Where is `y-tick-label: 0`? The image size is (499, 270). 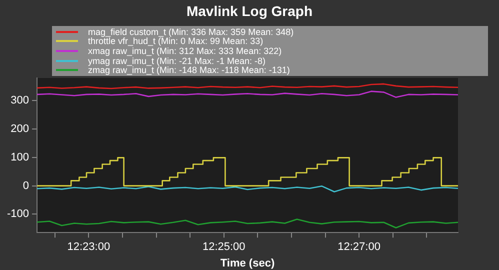 y-tick-label: 0 is located at coordinates (26, 186).